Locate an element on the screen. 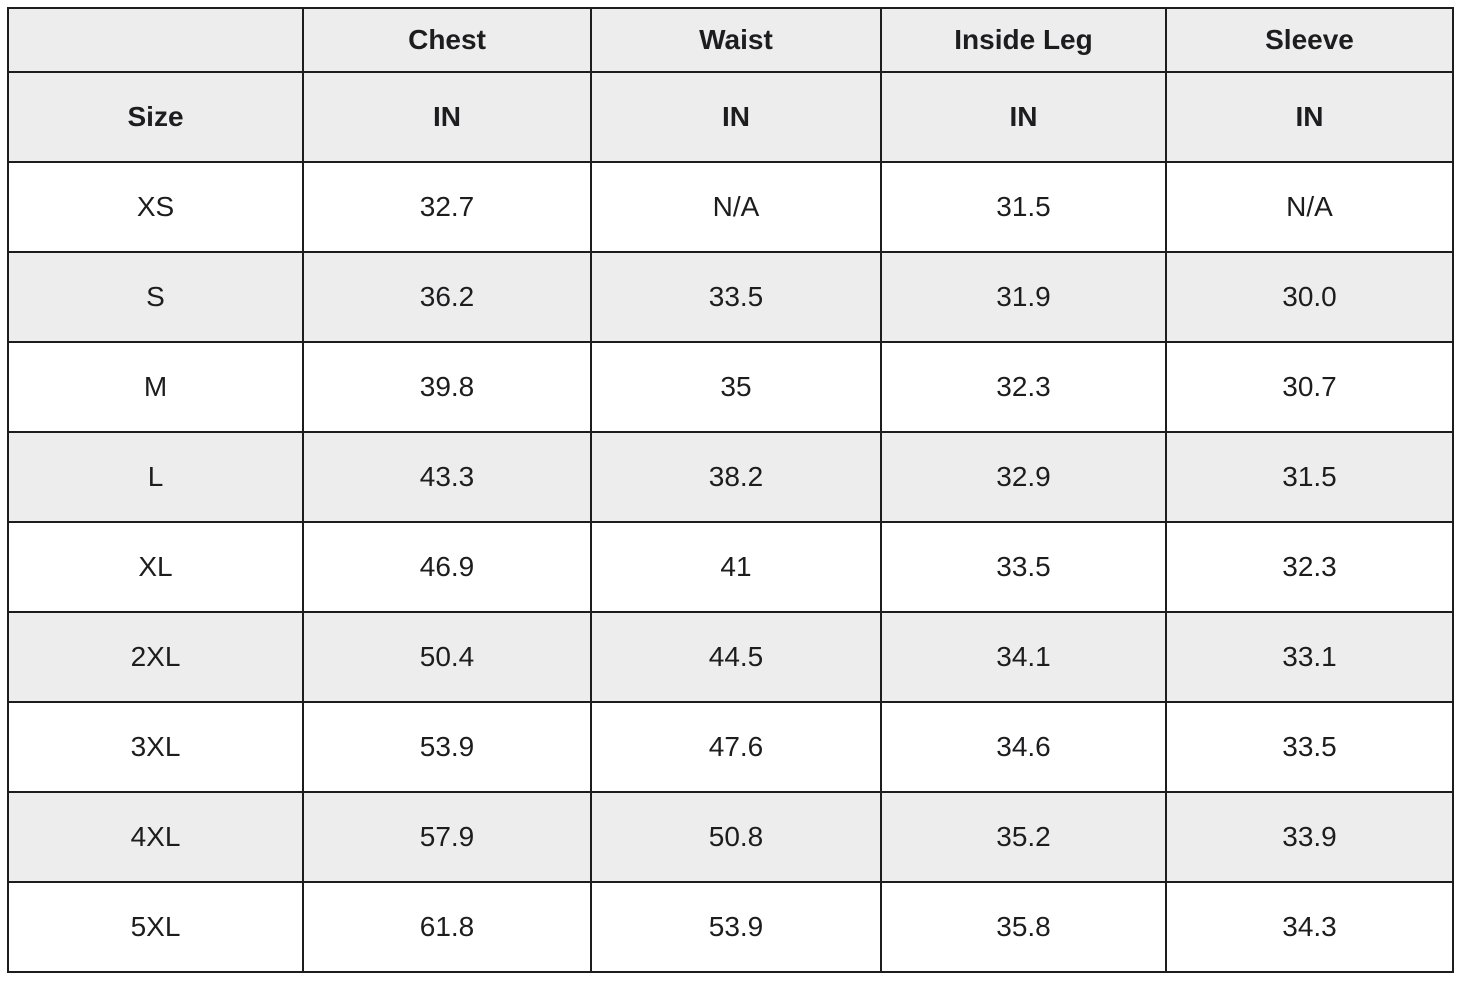 The image size is (1460, 988). unit-cell-sleeve: IN is located at coordinates (1309, 117).